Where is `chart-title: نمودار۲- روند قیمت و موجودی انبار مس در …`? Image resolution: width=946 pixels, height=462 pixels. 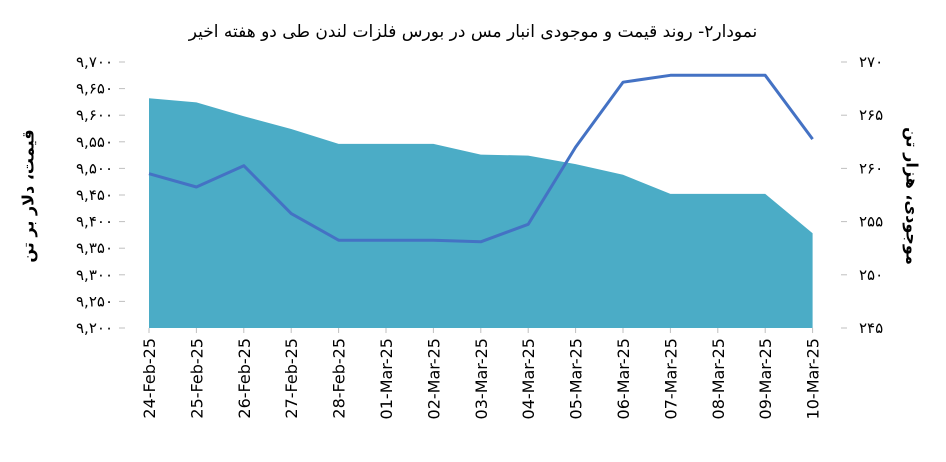
chart-title: نمودار۲- روند قیمت و موجودی انبار مس در … is located at coordinates (473, 32).